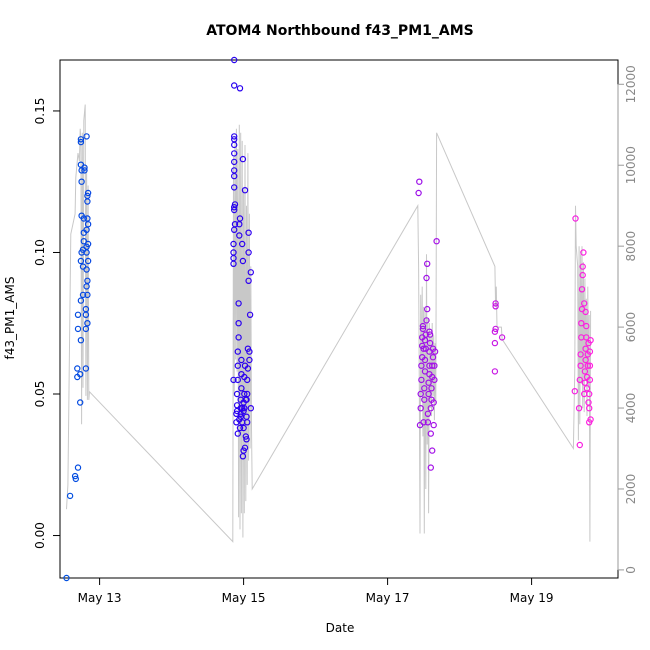  I want to click on y-tick-label: 0.10, so click(40, 252).